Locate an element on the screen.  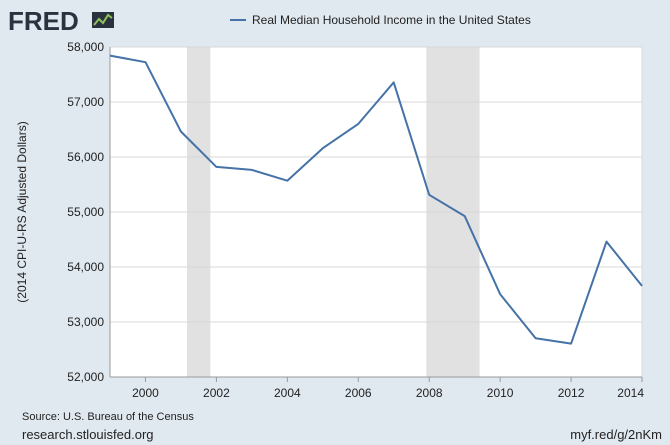
y-tick-label: 55,000 is located at coordinates (85, 212).